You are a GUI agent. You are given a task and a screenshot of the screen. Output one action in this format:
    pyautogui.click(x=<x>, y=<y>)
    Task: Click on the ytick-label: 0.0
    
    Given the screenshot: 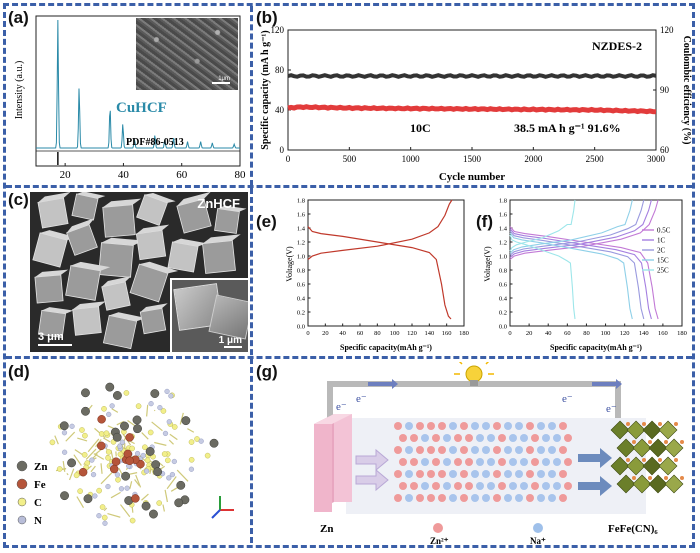 What is the action you would take?
    pyautogui.click(x=301, y=327)
    